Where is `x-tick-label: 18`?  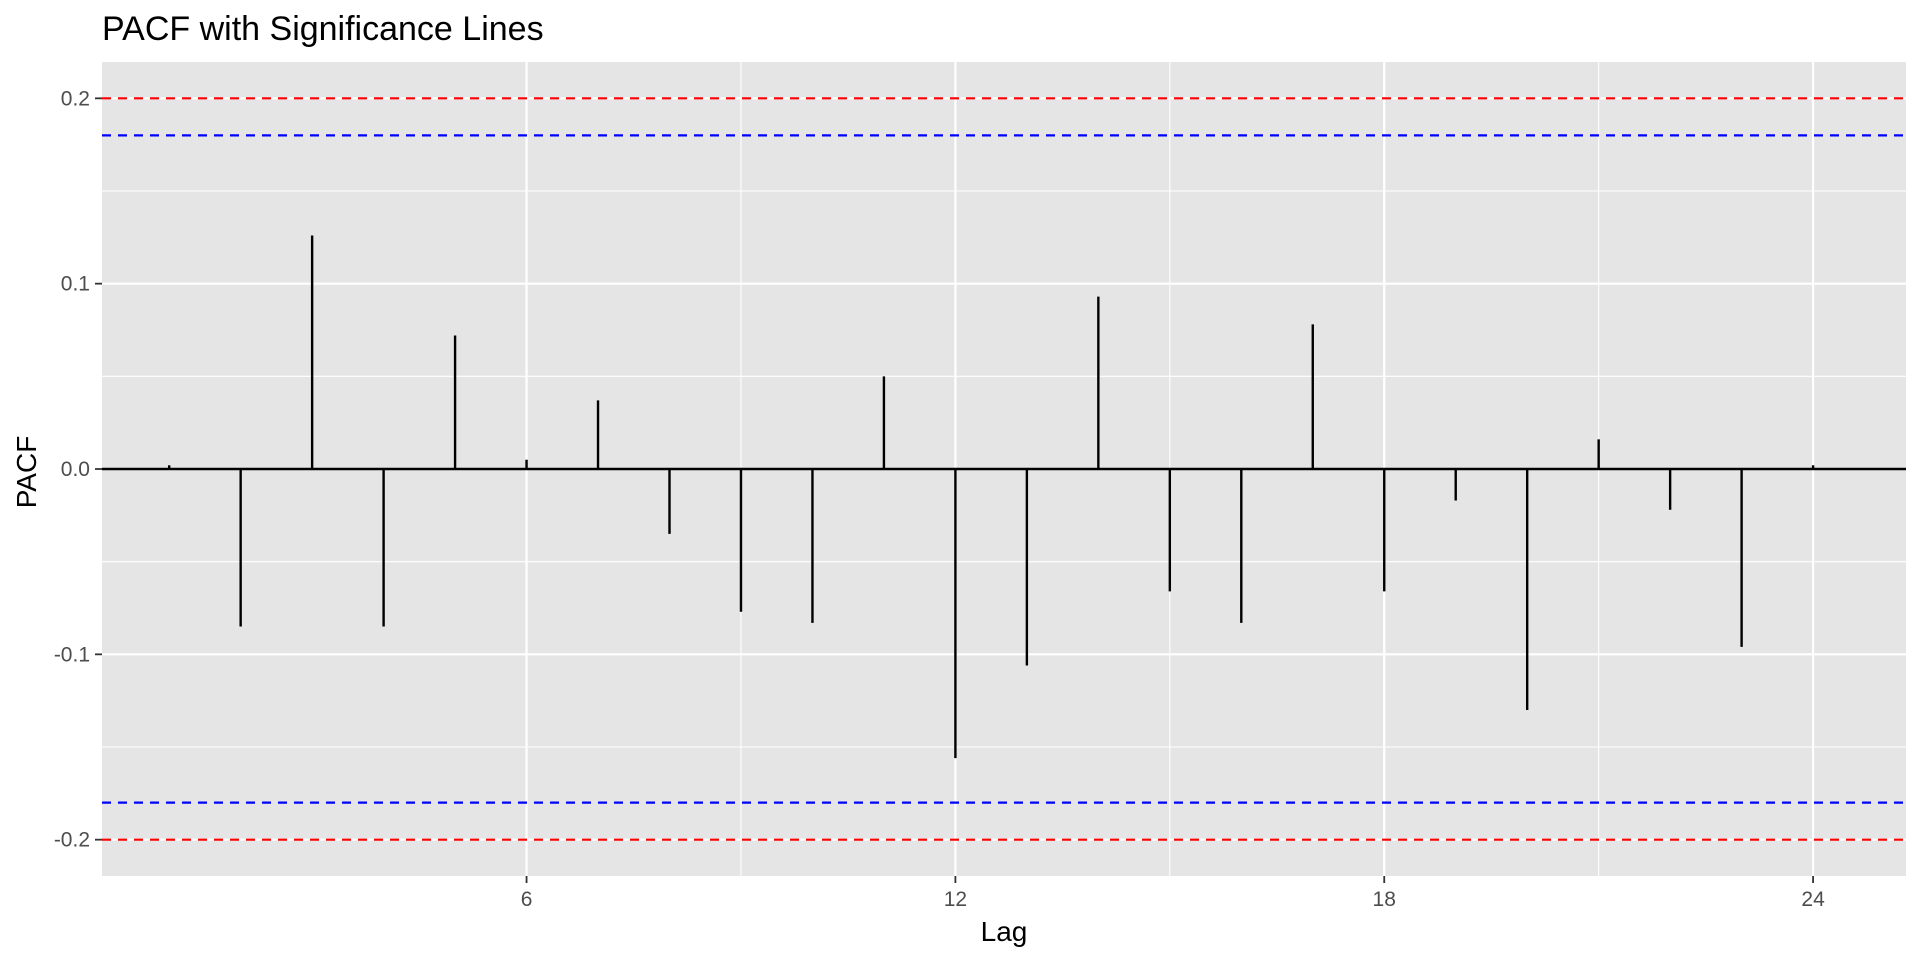 x-tick-label: 18 is located at coordinates (1384, 899).